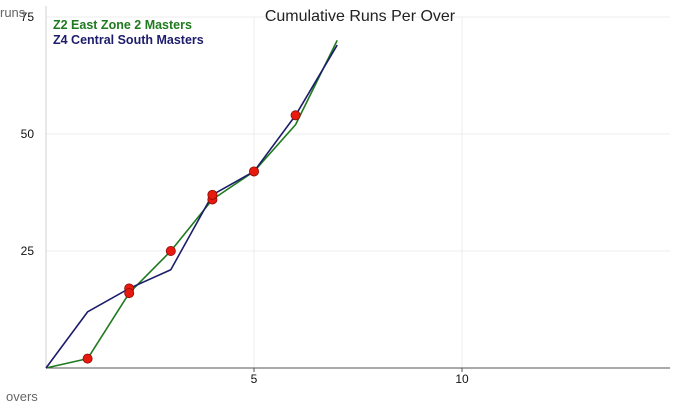 Image resolution: width=680 pixels, height=407 pixels. I want to click on chart-title: Cumulative Runs Per Over, so click(360, 16).